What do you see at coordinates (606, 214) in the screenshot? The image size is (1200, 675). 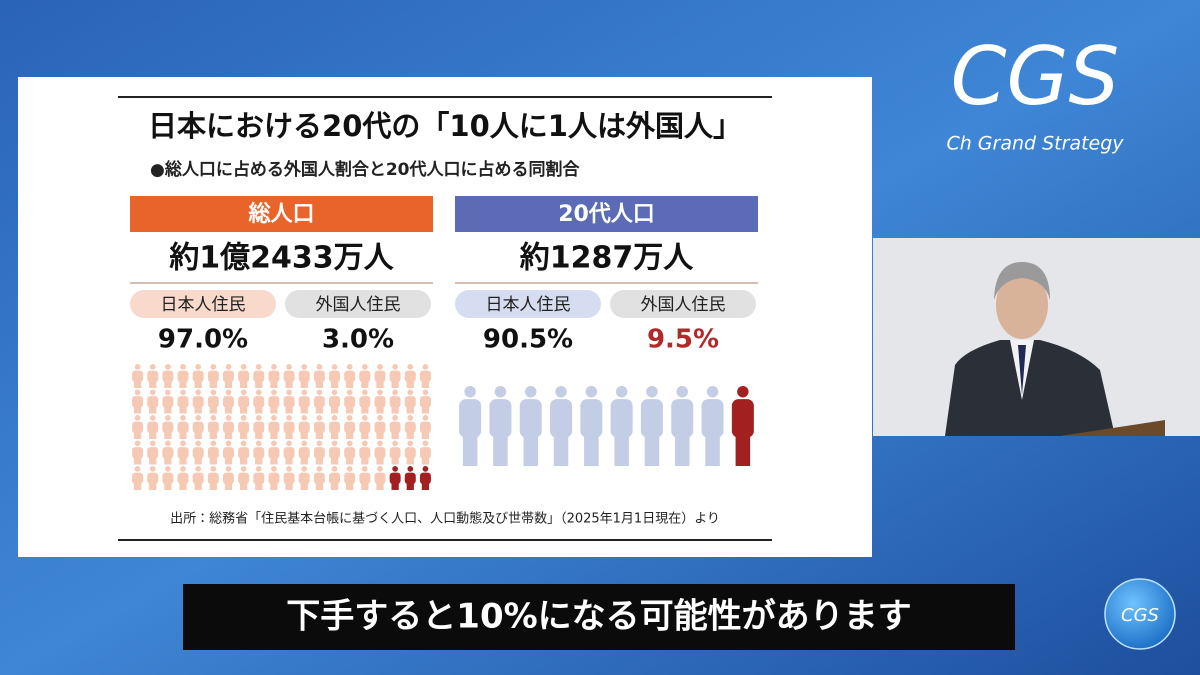 I see `panel-header: 20代人口` at bounding box center [606, 214].